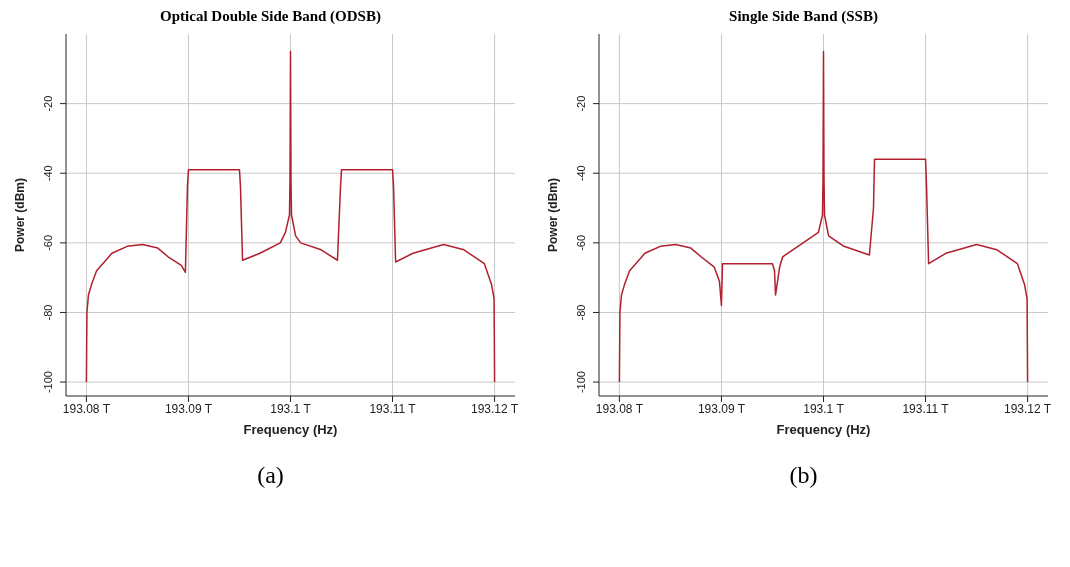  What do you see at coordinates (803, 17) in the screenshot?
I see `chart-title: Single Side Band (SSB)` at bounding box center [803, 17].